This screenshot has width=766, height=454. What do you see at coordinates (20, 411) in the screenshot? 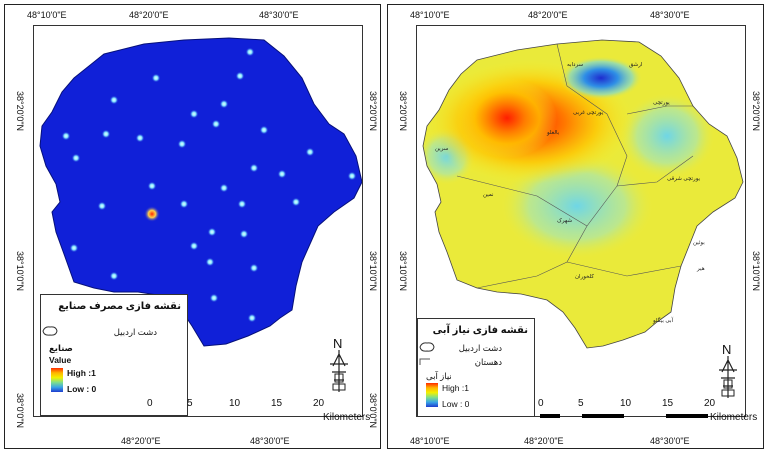
I see `left-coord-label: 38°0'0"N` at bounding box center [20, 411].